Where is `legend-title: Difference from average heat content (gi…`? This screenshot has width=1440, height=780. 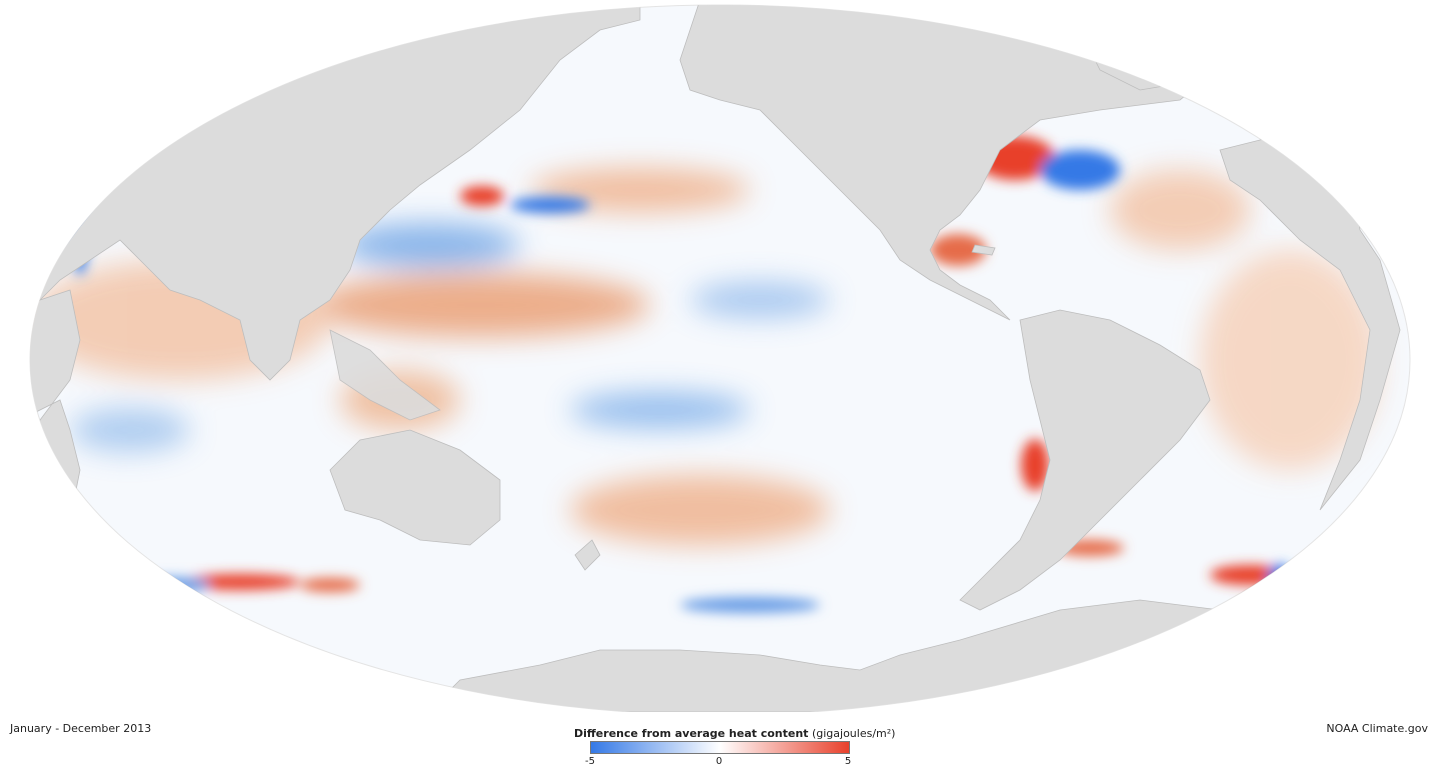 legend-title: Difference from average heat content (gi… is located at coordinates (734, 733).